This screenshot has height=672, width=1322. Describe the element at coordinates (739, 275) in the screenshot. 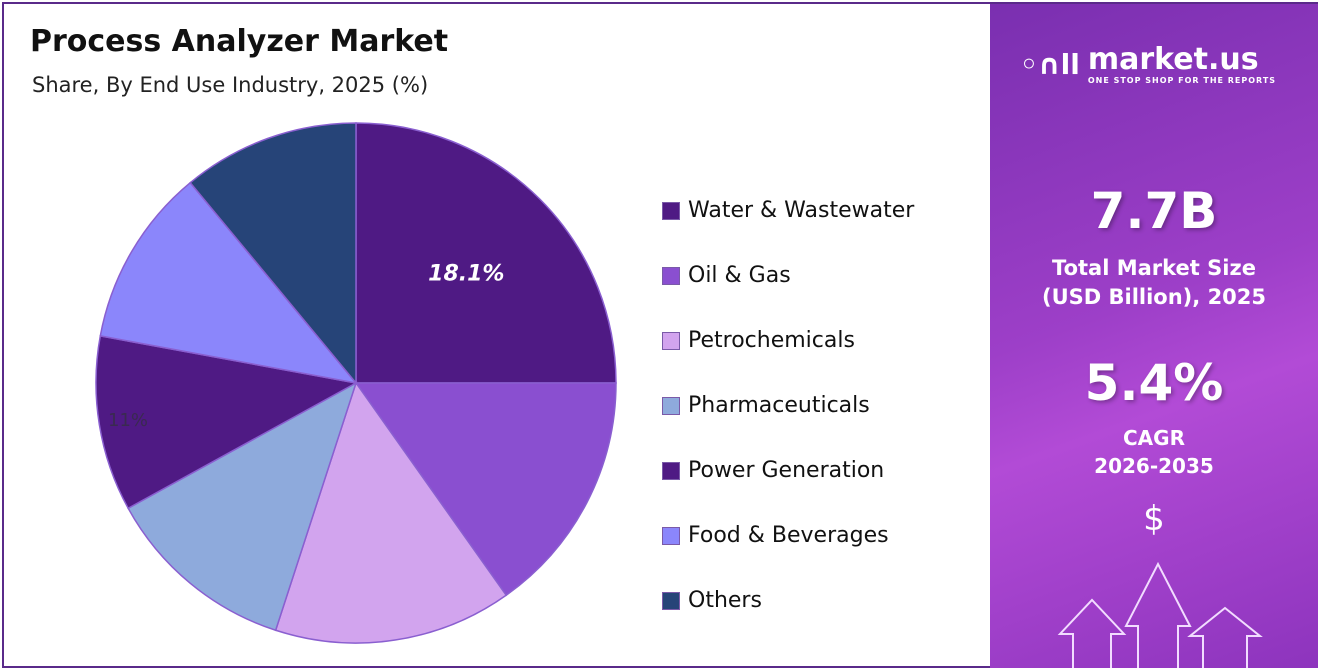

I see `legend-label: Oil & Gas` at that location.